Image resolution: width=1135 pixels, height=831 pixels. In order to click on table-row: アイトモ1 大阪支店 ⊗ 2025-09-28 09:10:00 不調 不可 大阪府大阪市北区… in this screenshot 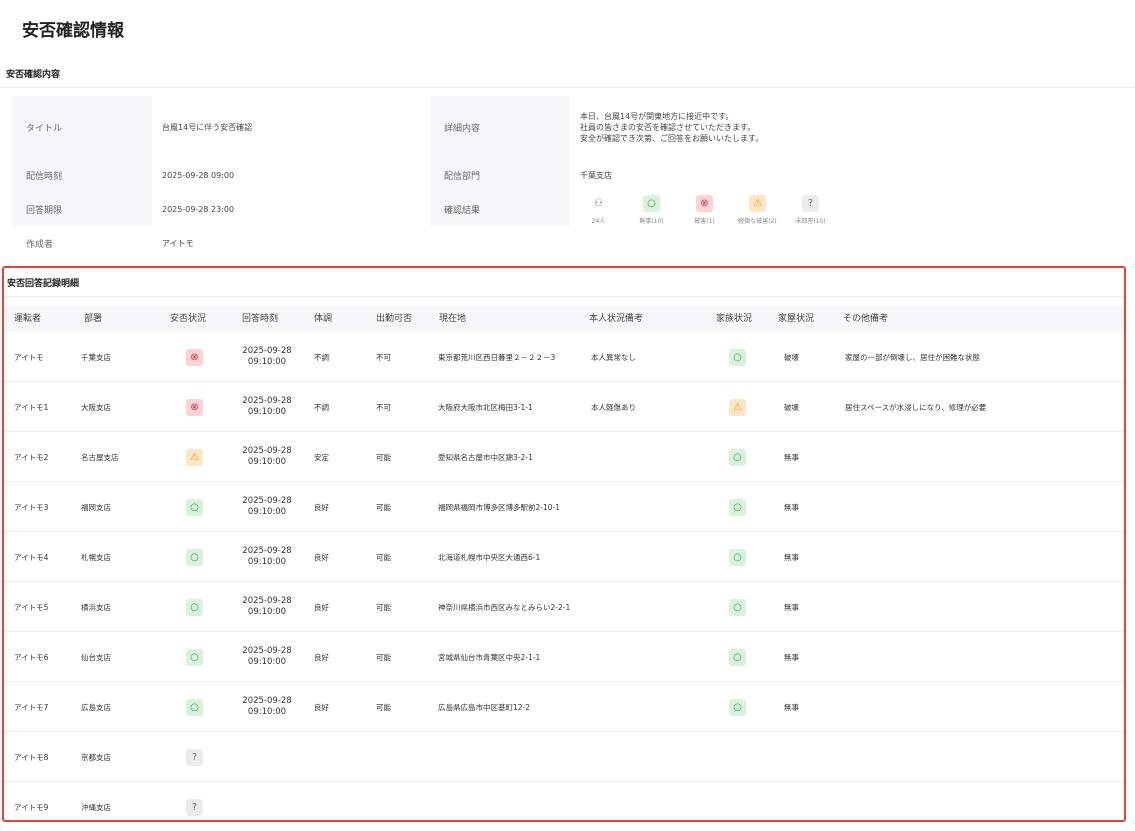, I will do `click(564, 407)`.